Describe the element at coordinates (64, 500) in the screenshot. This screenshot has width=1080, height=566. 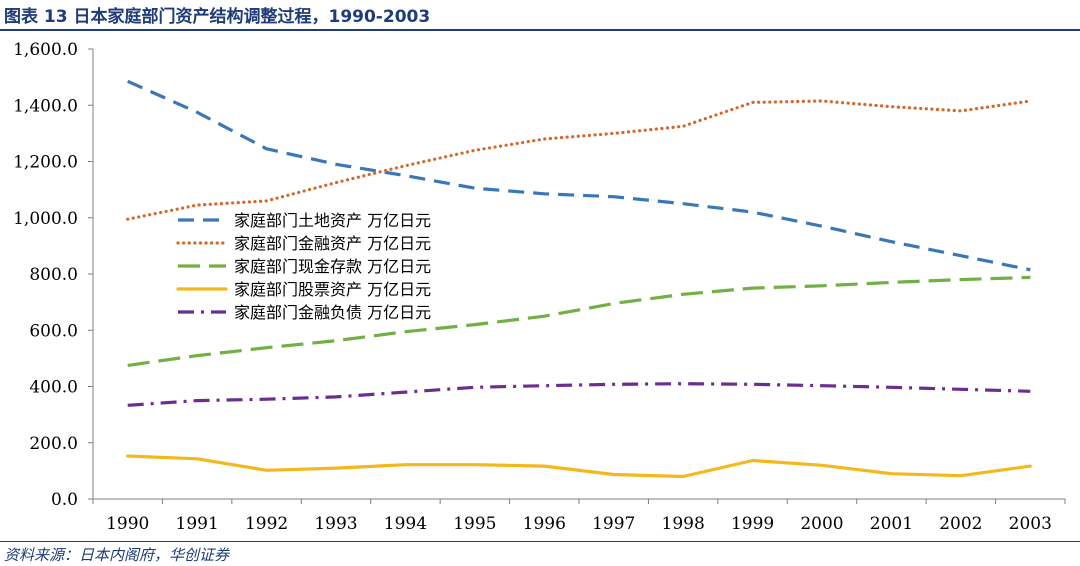
I see `y-tick-label: 0.0` at that location.